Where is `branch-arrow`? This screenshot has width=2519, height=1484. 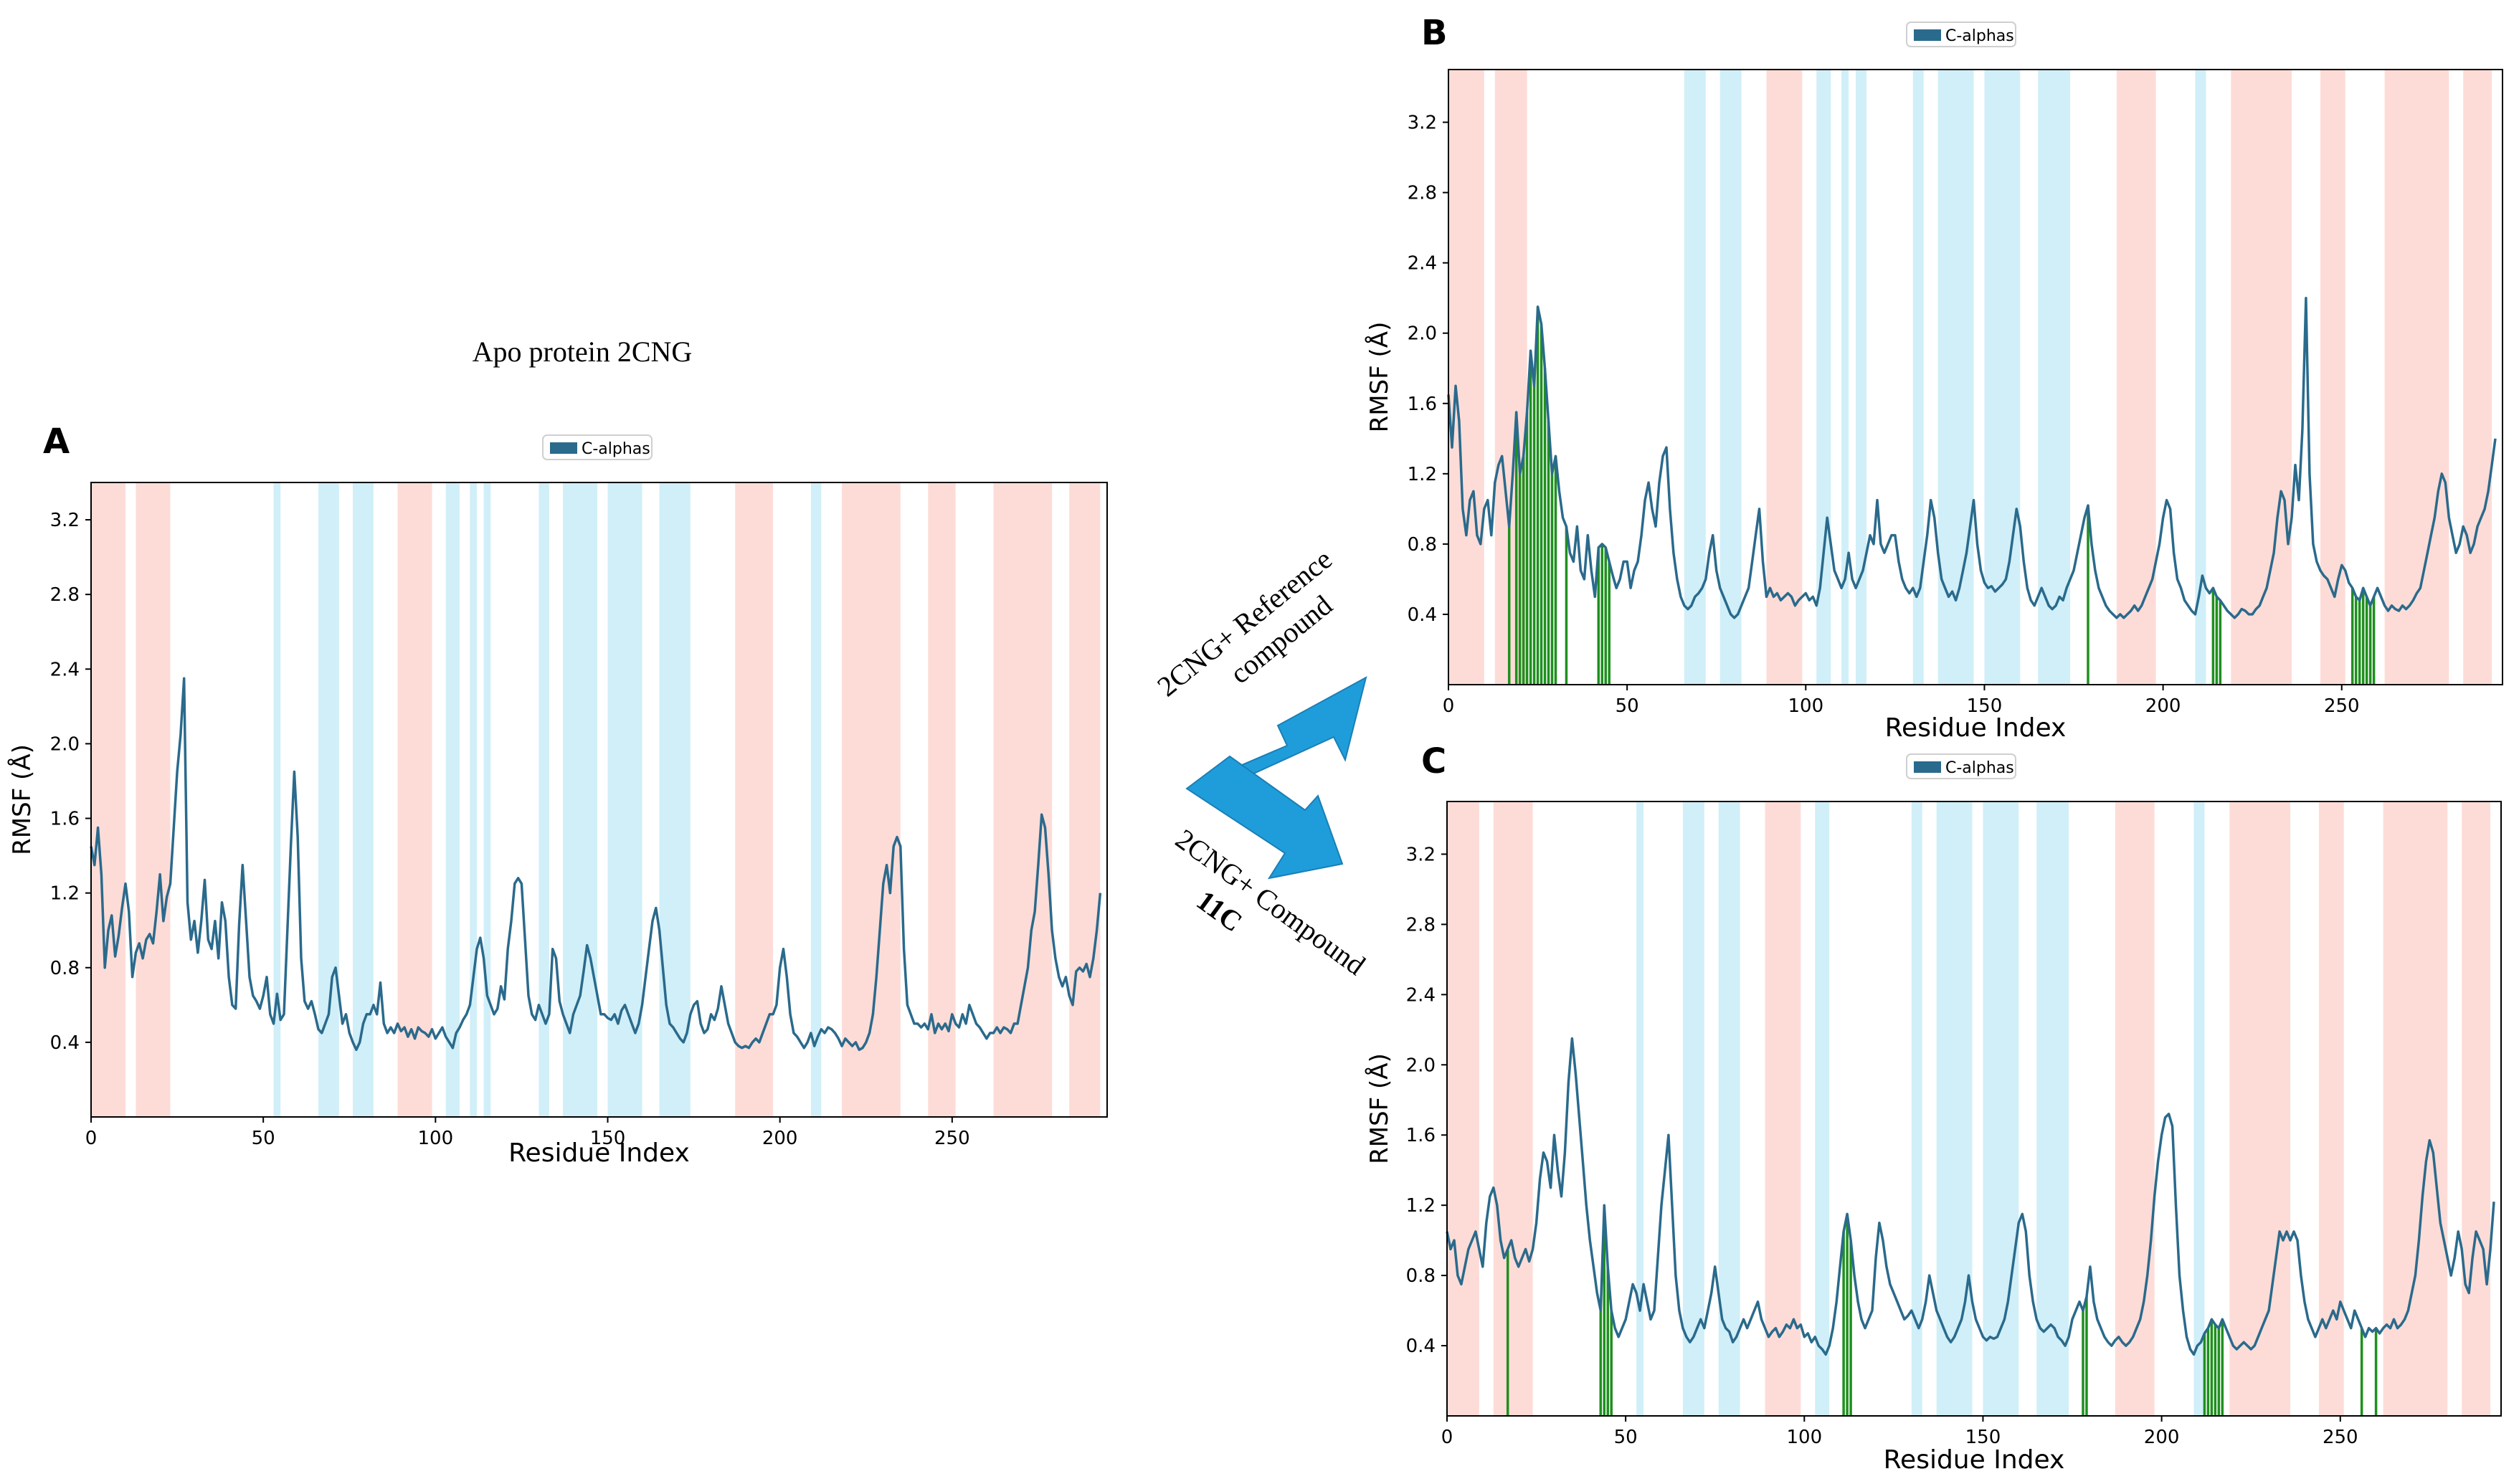
branch-arrow is located at coordinates (1276, 778).